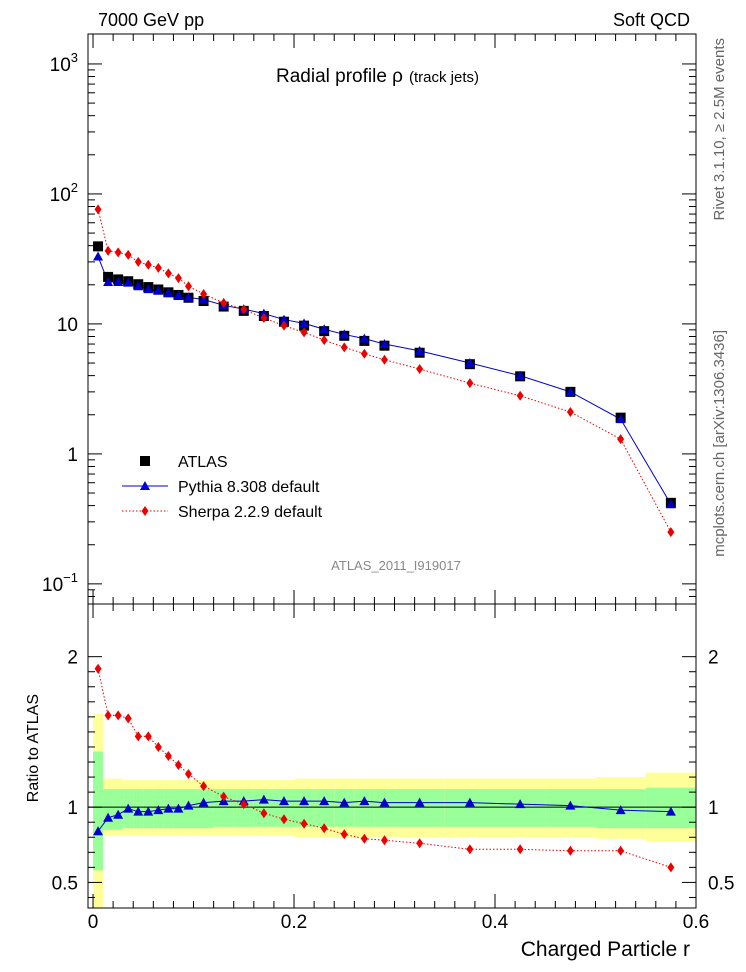 Image resolution: width=746 pixels, height=972 pixels. I want to click on x-tick-label: 0.4, so click(495, 922).